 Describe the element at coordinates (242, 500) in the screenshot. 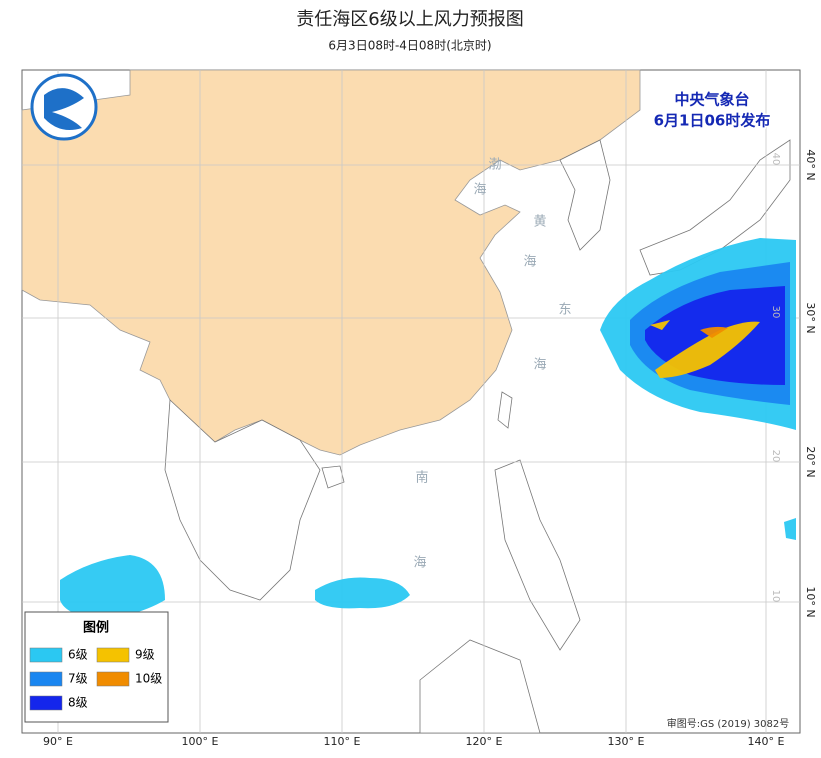

I see `land-indochina` at that location.